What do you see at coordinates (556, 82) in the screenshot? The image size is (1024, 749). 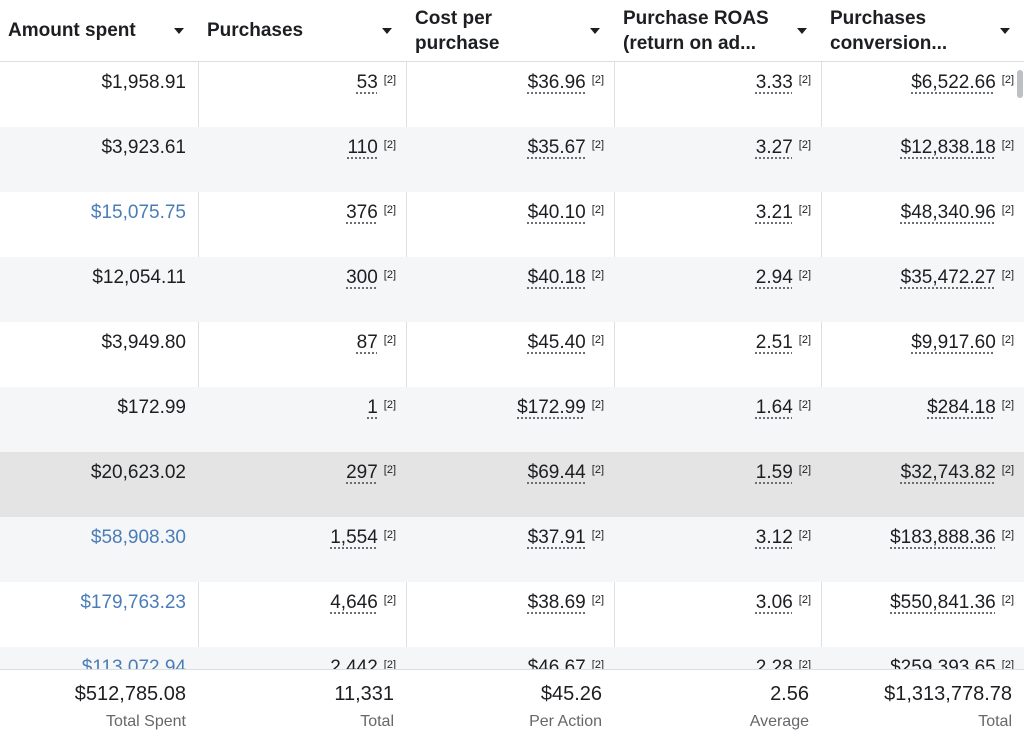 I see `cost-per-purchase-value: $36.96` at bounding box center [556, 82].